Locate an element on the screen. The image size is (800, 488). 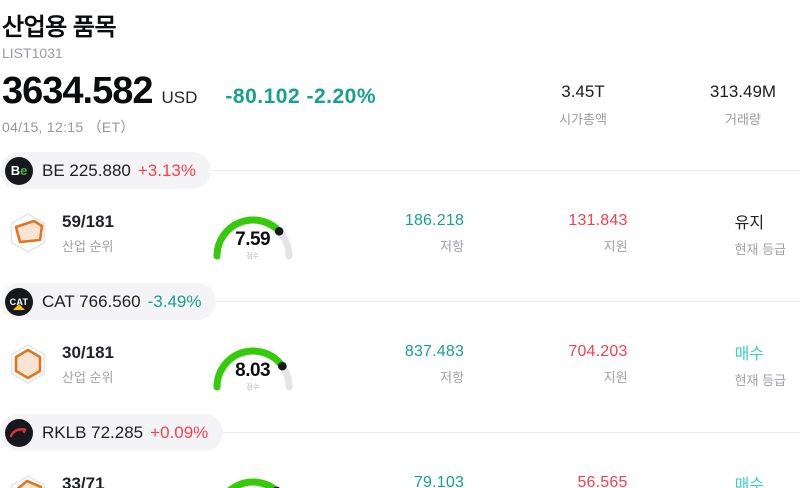
volume-label: 거래량 is located at coordinates (743, 119).